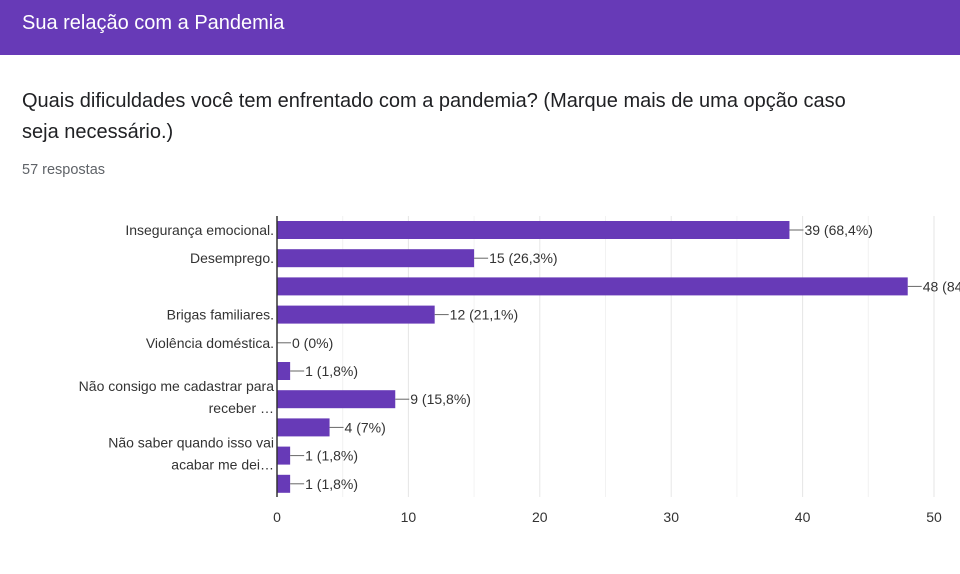 The height and width of the screenshot is (574, 960). I want to click on category-label: Não consigo me cadastrar para, so click(177, 386).